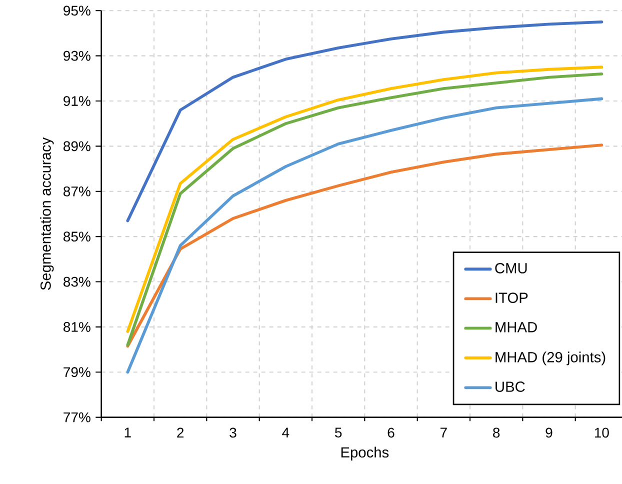  I want to click on legend-label: MHAD, so click(516, 327).